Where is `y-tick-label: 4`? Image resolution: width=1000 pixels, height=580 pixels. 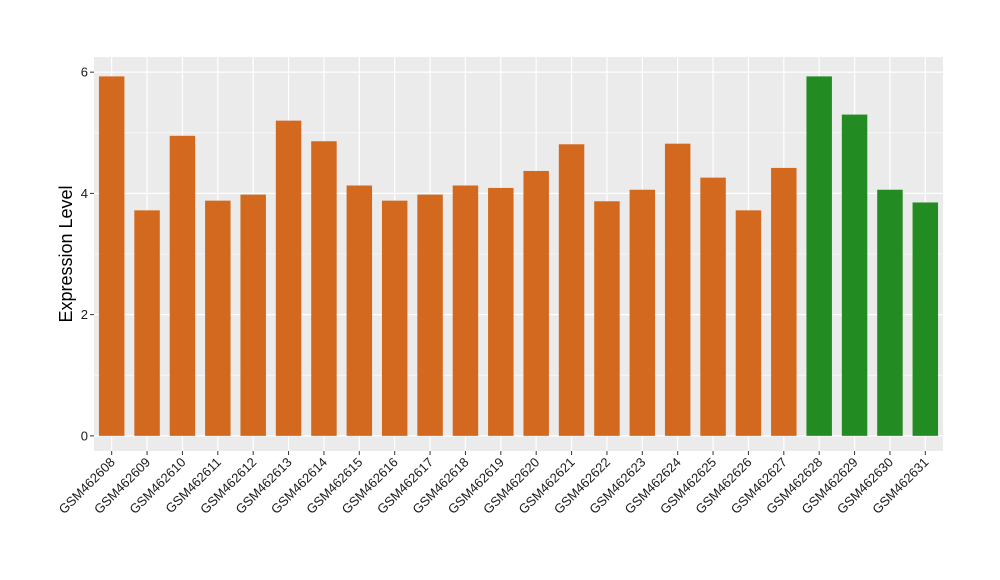 y-tick-label: 4 is located at coordinates (84, 193).